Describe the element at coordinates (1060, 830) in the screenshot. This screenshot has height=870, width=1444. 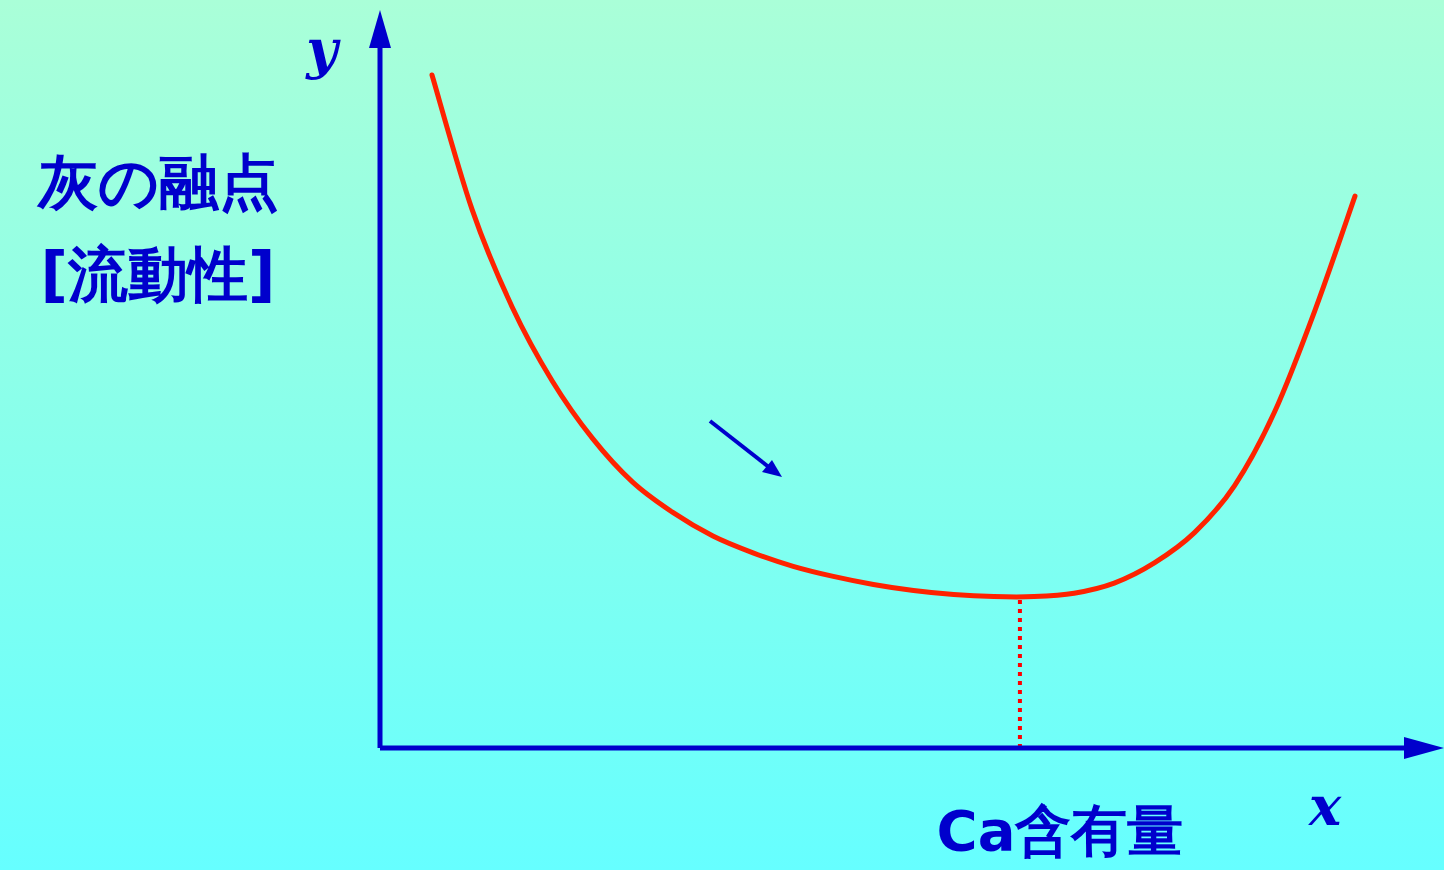
I see `x-axis-title: Ca含有量` at that location.